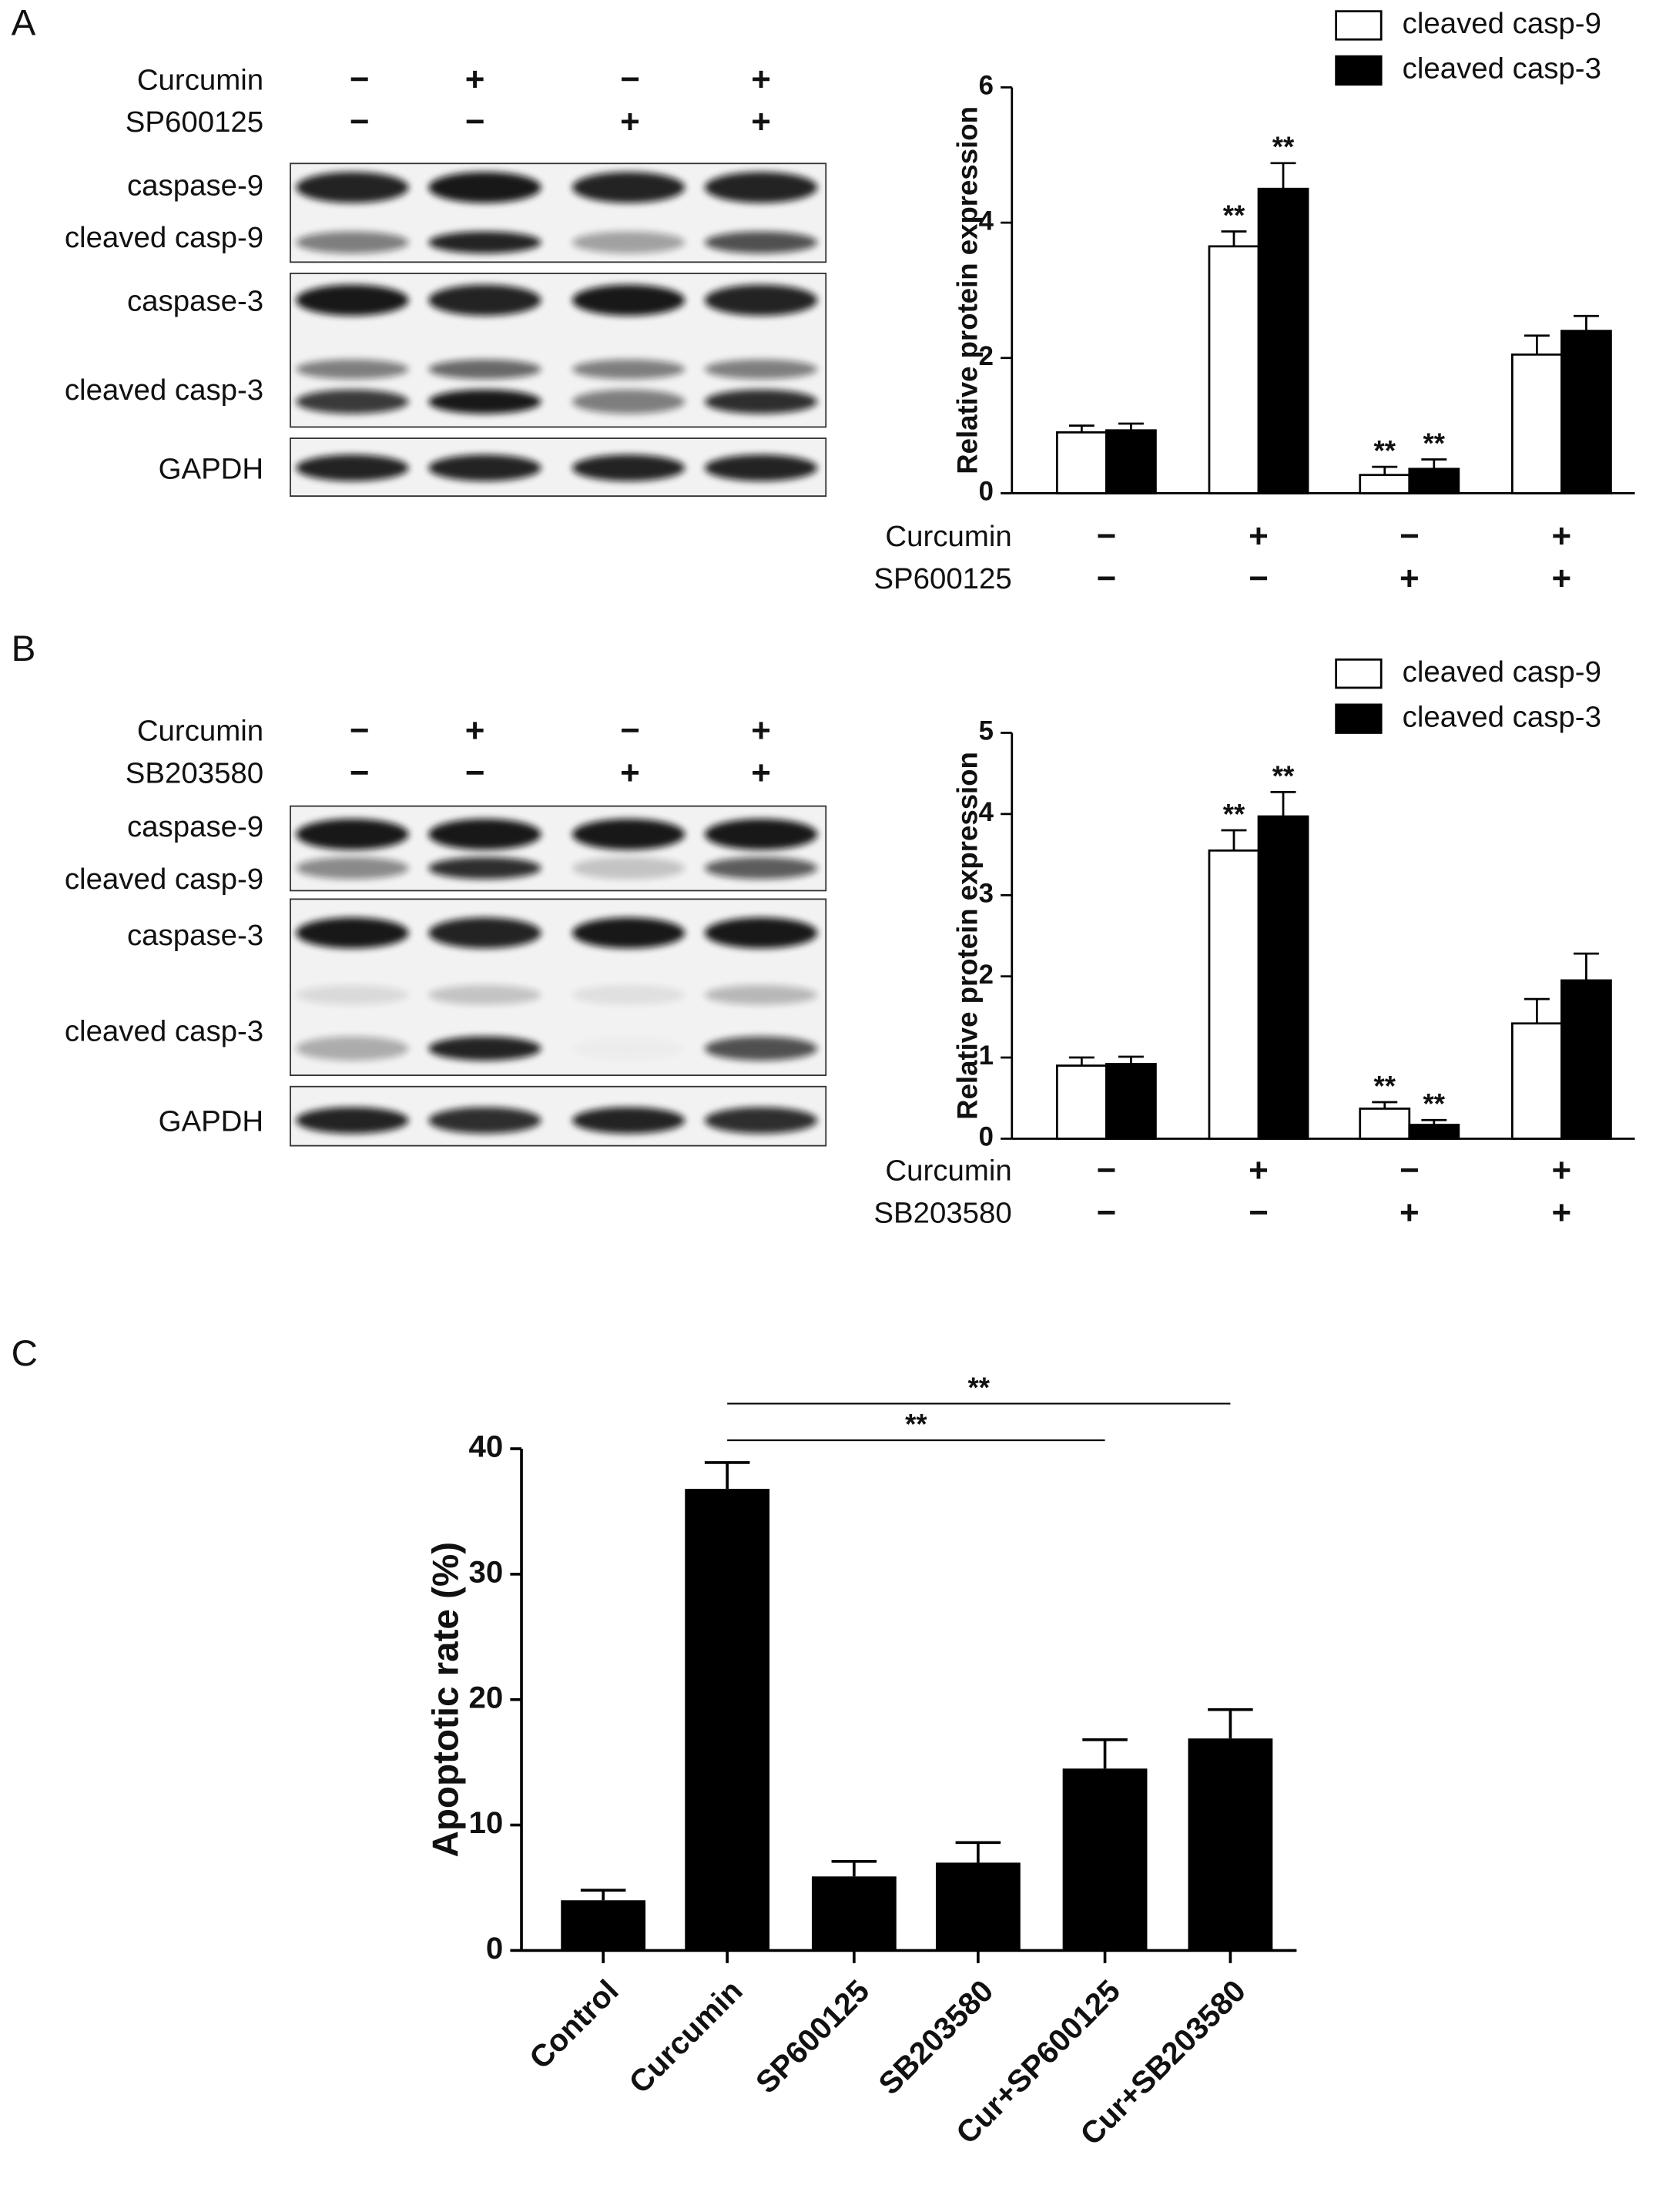 The image size is (1656, 2212). What do you see at coordinates (194, 122) in the screenshot?
I see `condition-label: SP600125` at bounding box center [194, 122].